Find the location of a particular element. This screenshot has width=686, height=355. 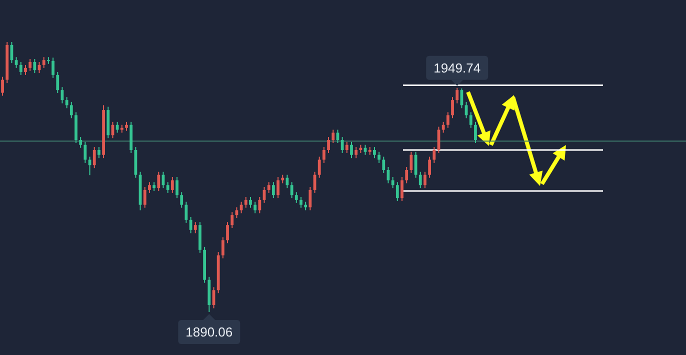

annotation: 1890.06 is located at coordinates (209, 332).